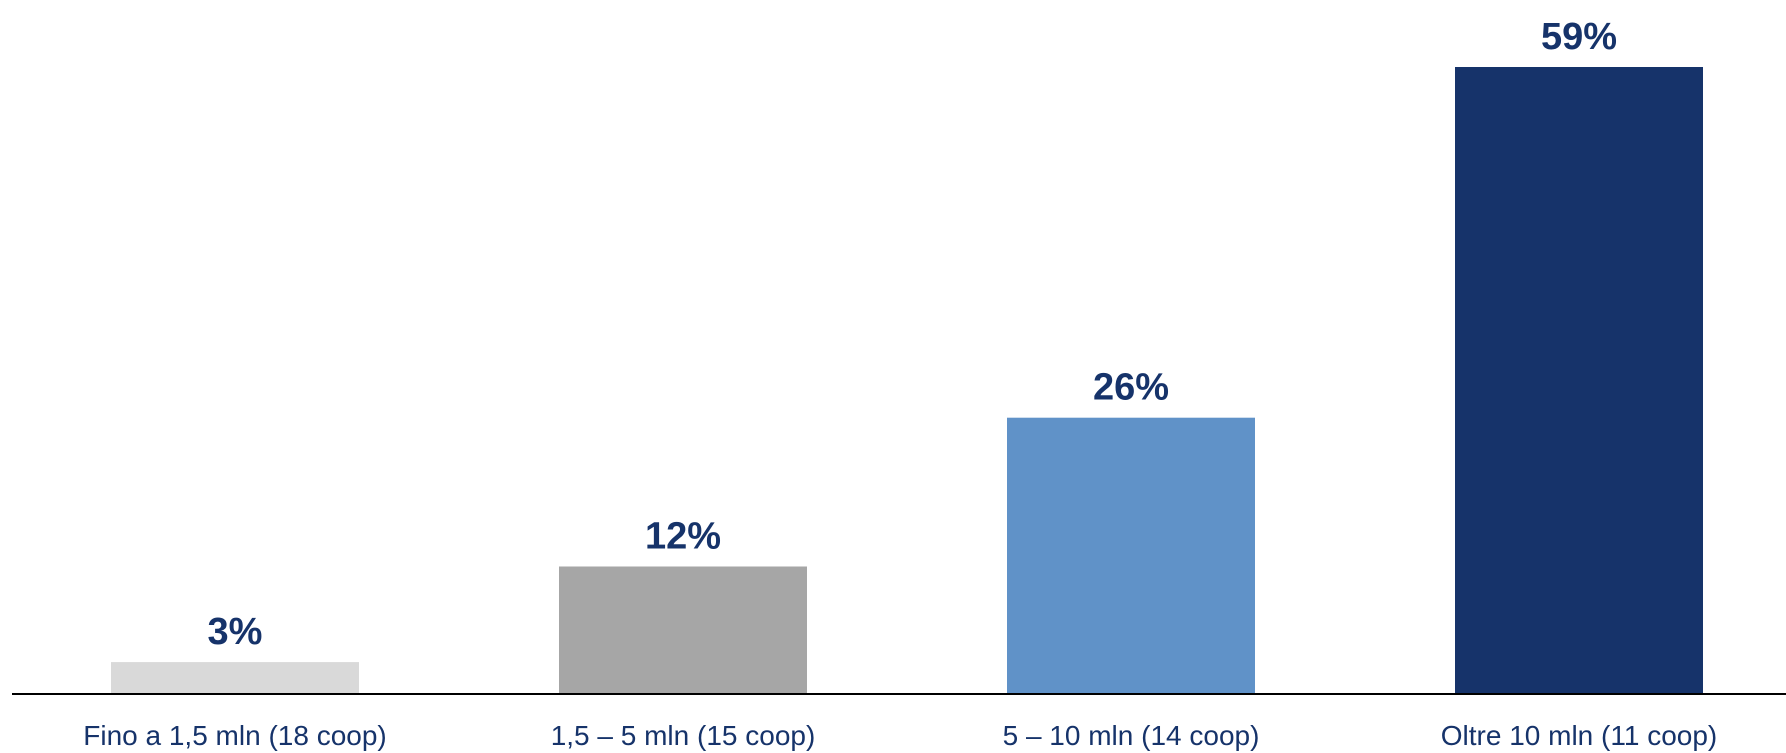 Image resolution: width=1786 pixels, height=753 pixels. I want to click on value-label-2: 12%, so click(683, 537).